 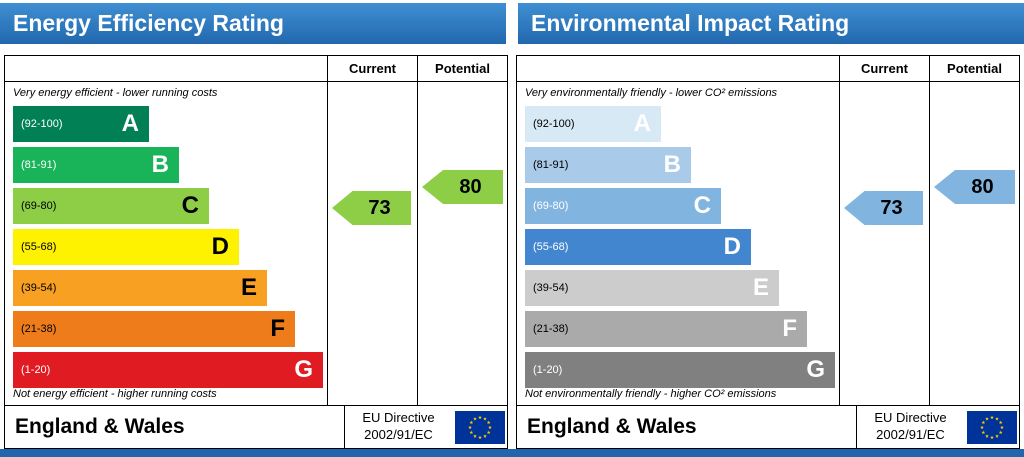 I want to click on panel-title: Environmental Impact Rating, so click(x=690, y=23).